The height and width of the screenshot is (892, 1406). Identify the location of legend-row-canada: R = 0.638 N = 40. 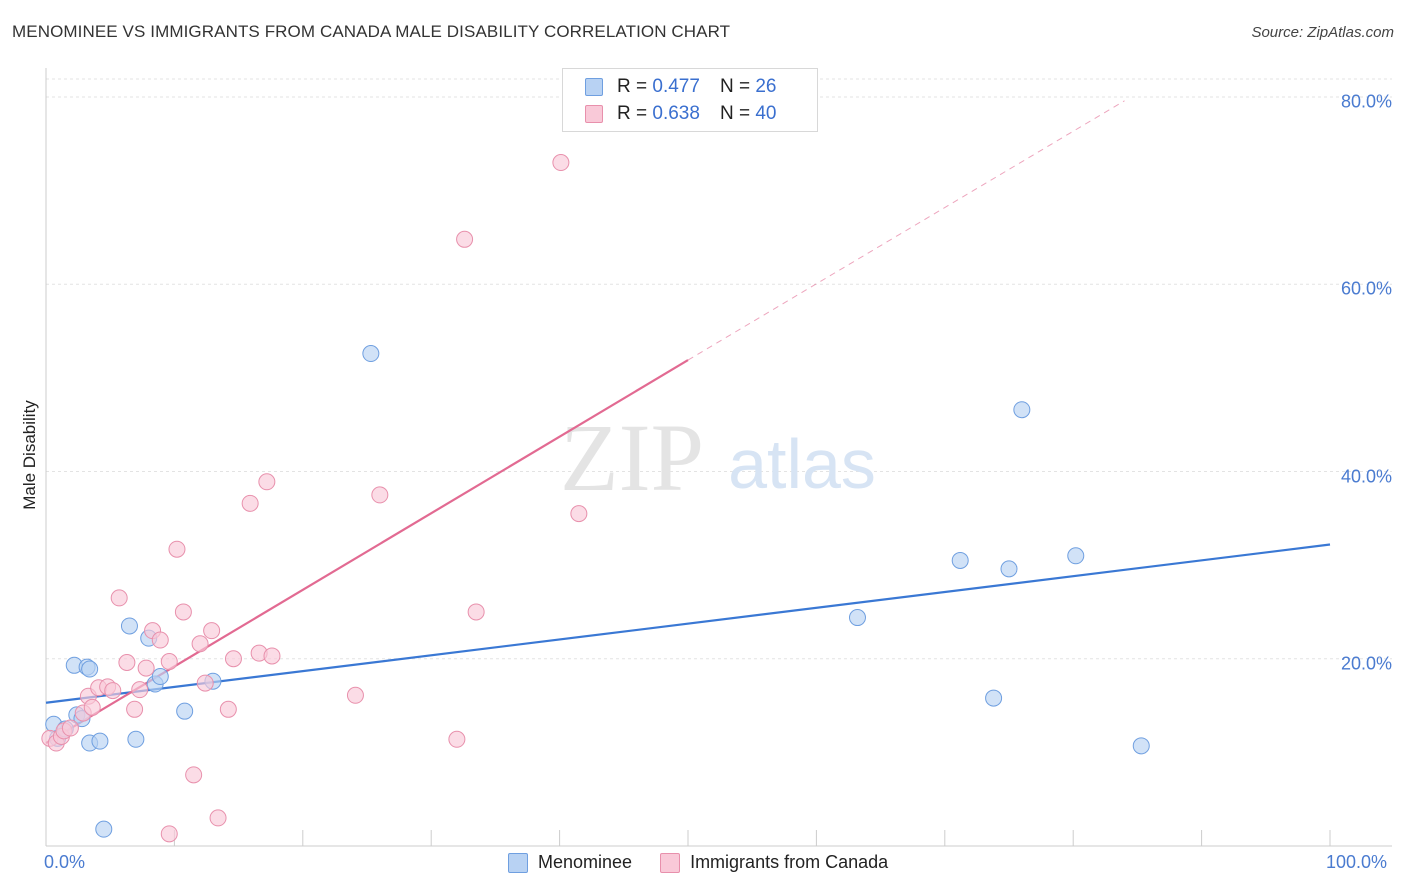
(680, 114).